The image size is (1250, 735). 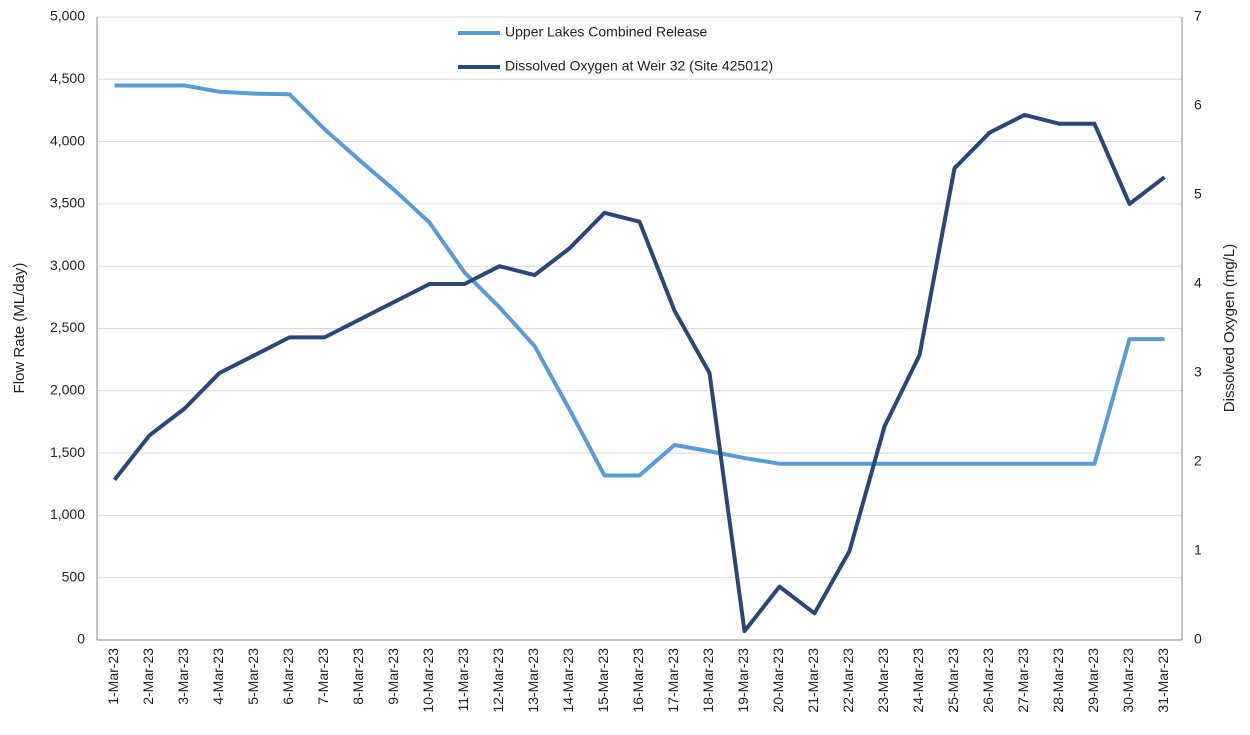 I want to click on y-tick-label: 2,500, so click(x=67, y=327).